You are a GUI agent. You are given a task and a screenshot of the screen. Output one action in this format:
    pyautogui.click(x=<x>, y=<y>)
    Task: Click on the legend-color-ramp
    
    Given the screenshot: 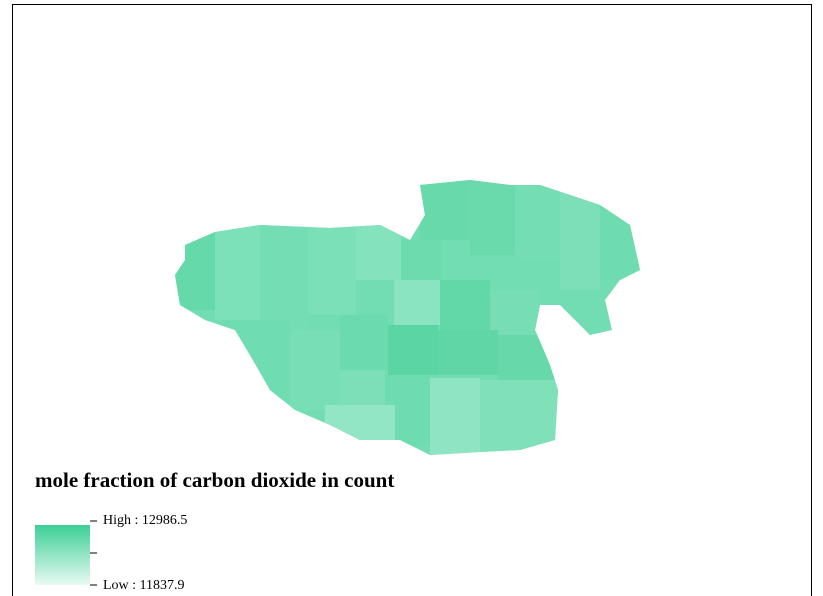 What is the action you would take?
    pyautogui.click(x=62, y=555)
    